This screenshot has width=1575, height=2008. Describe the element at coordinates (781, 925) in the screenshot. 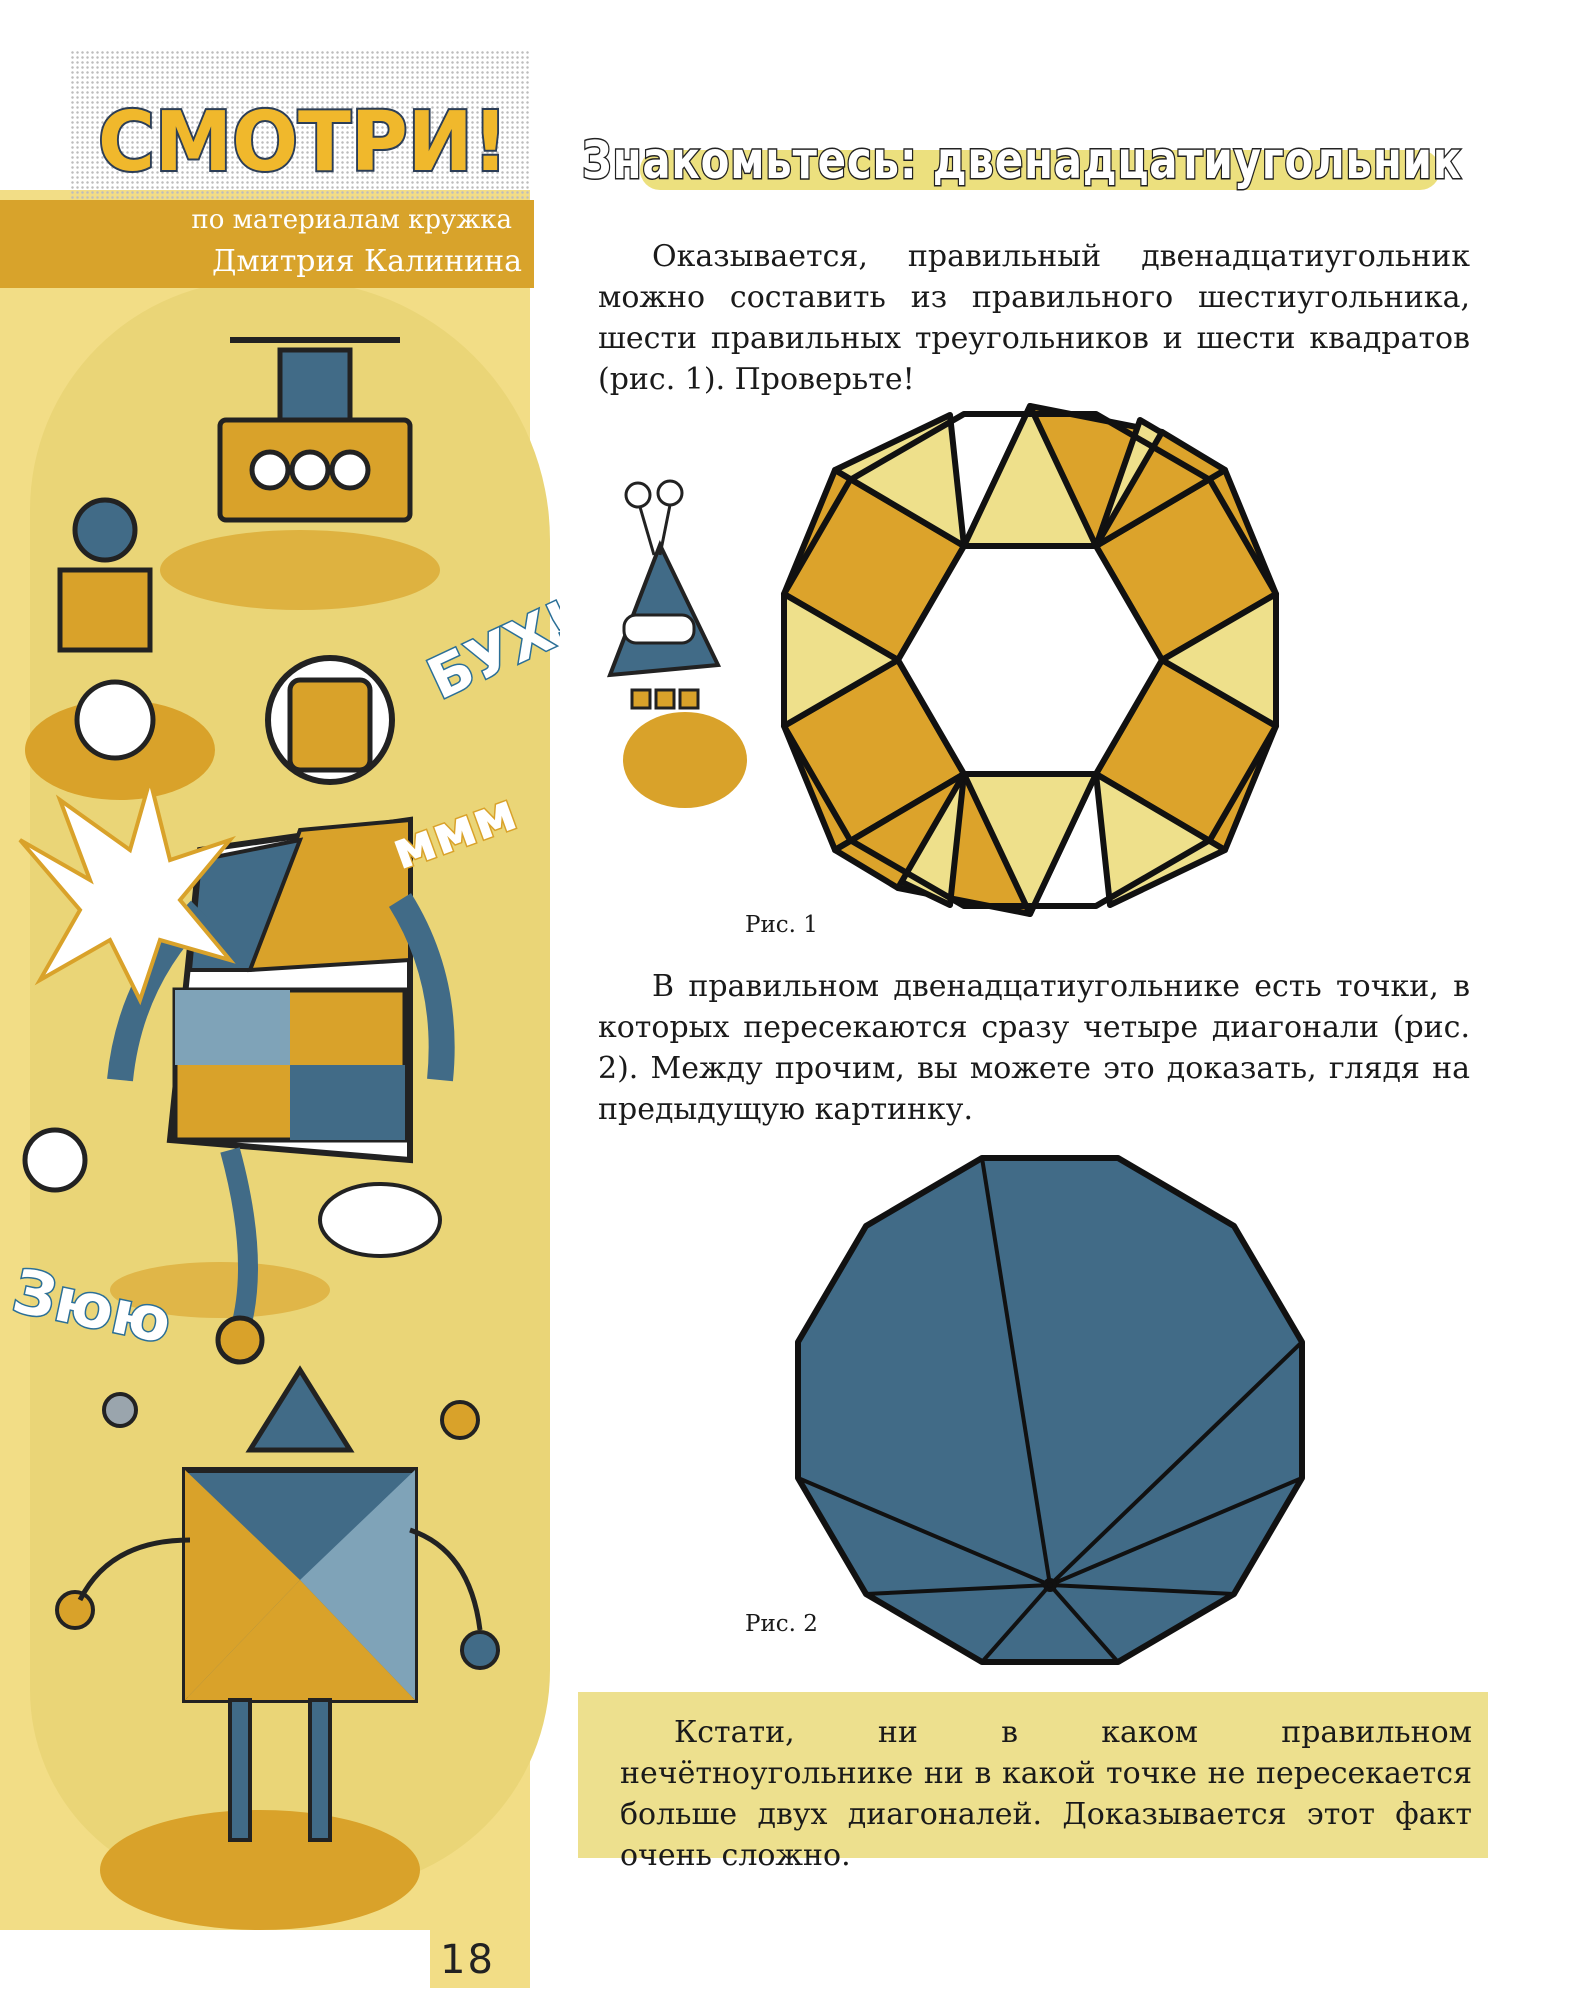

I see `figure-1-caption: Рис. 1` at that location.